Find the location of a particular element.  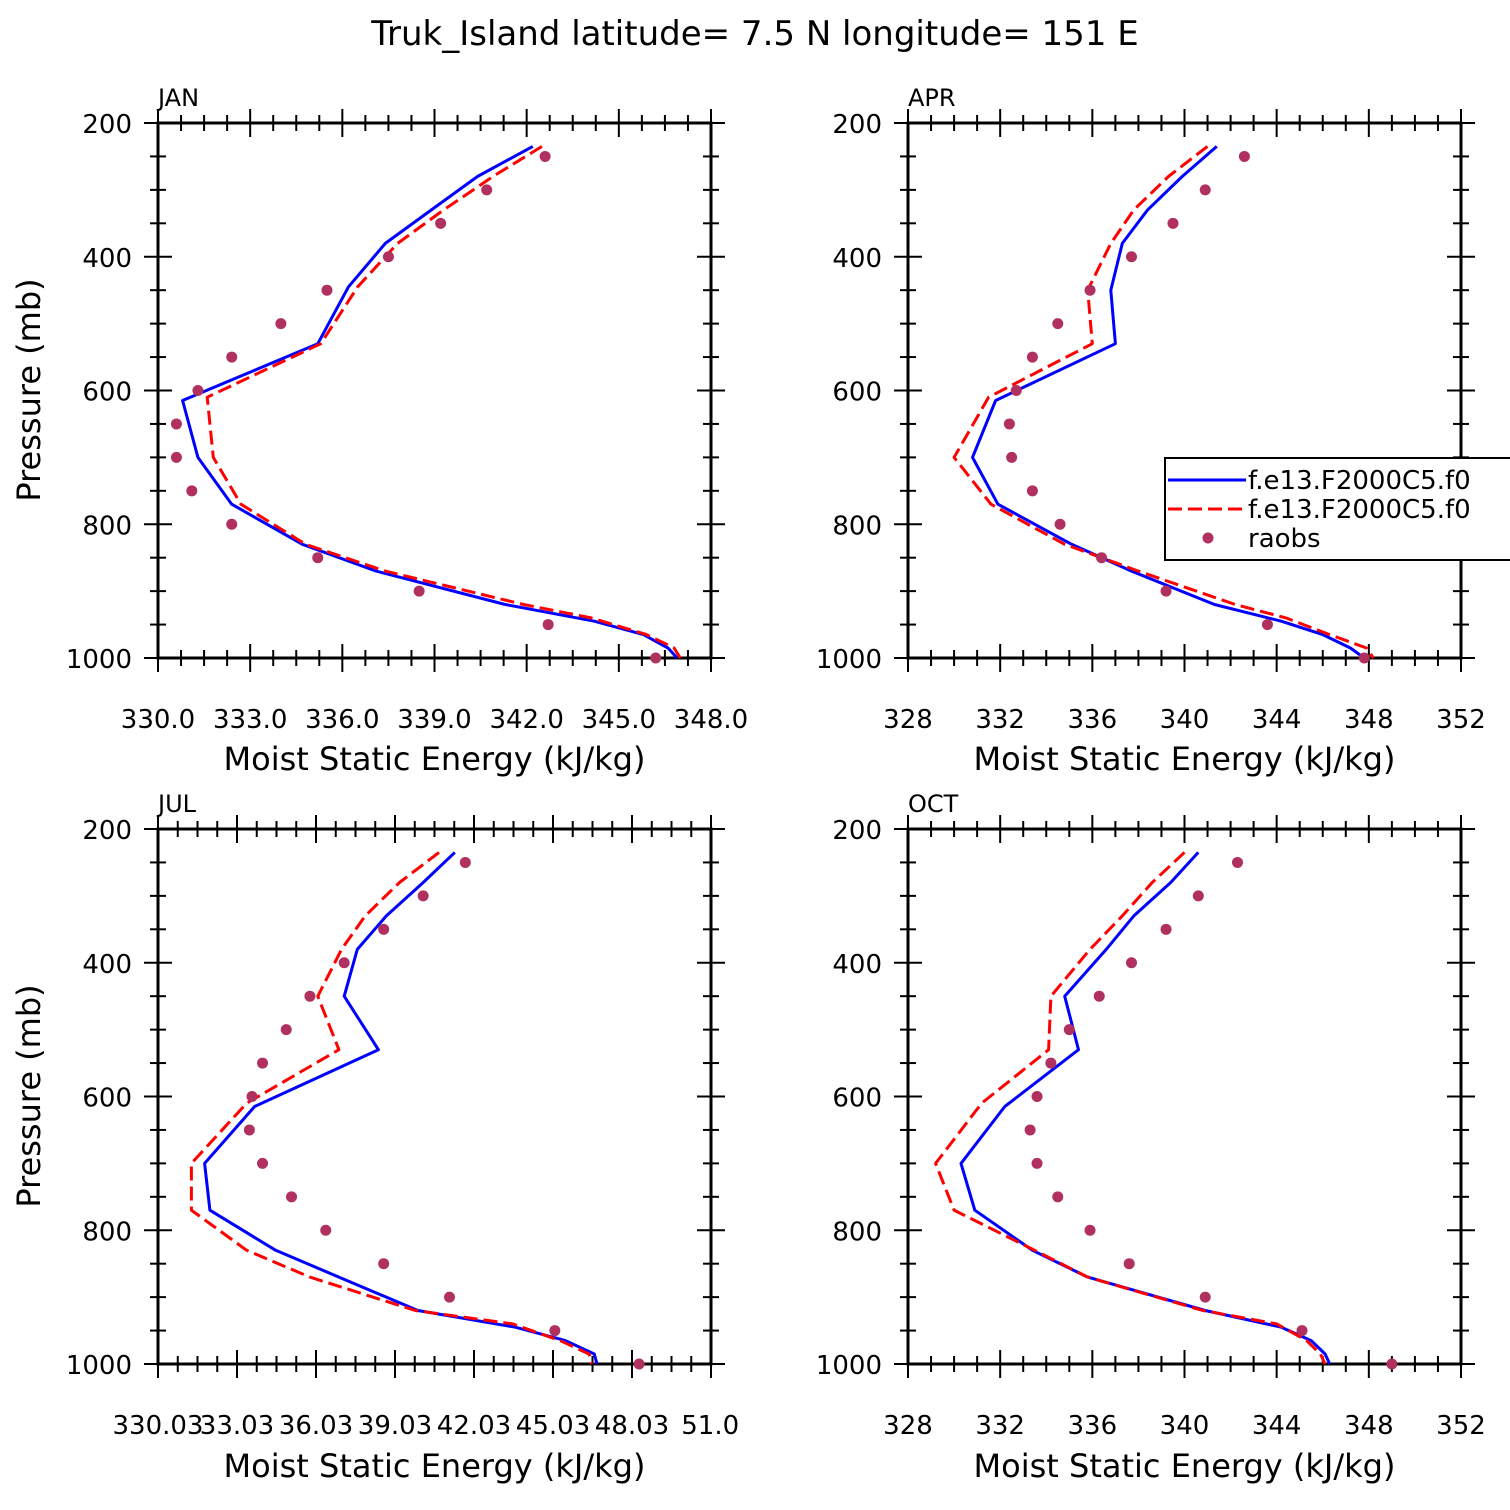

legend-label: raobs is located at coordinates (1284, 539).